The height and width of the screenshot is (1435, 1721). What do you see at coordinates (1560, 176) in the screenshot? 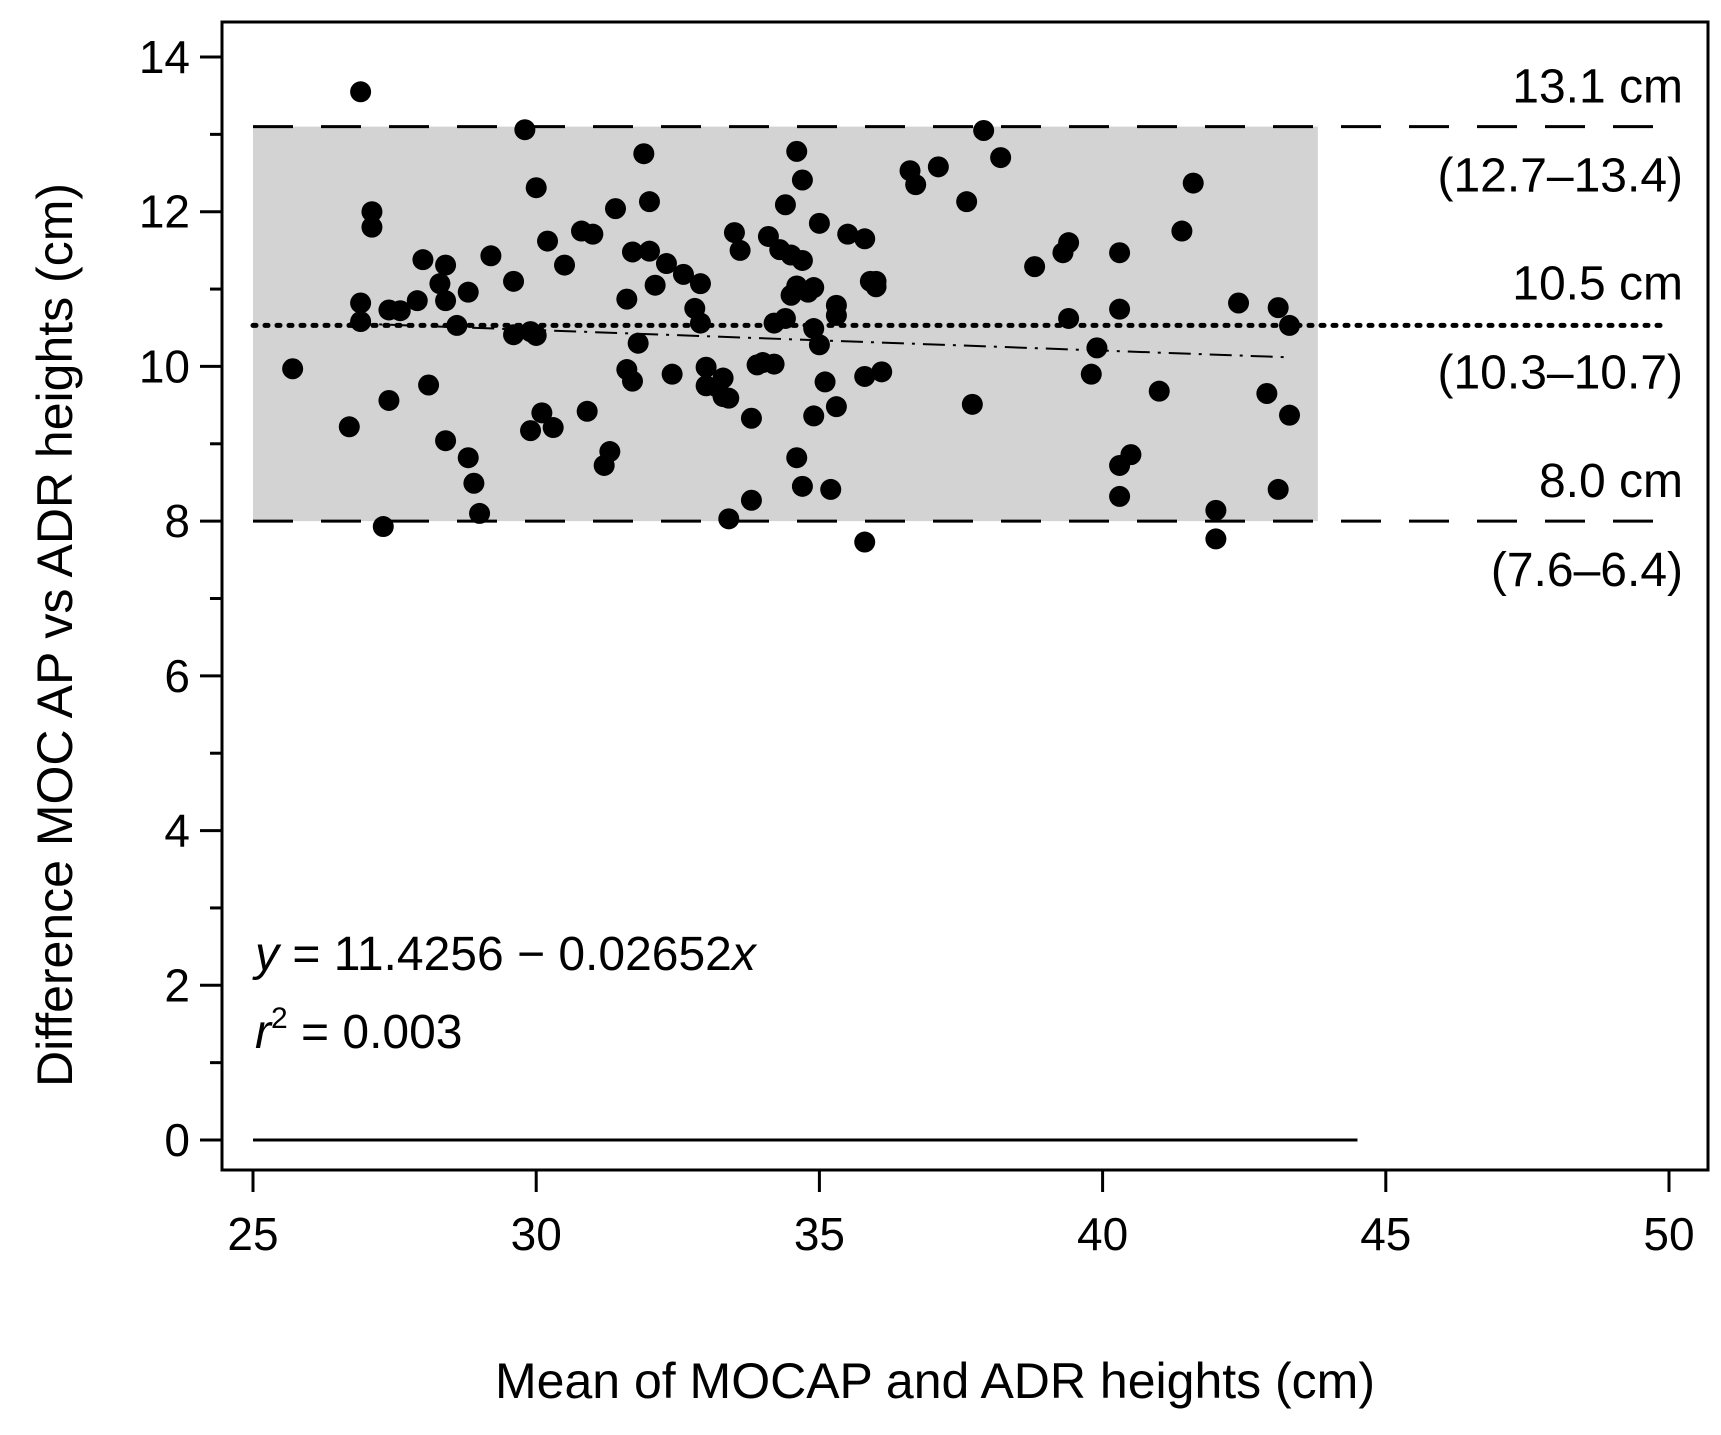
I see `upper-limit-ci-label: (12.7–13.4)` at bounding box center [1560, 176].